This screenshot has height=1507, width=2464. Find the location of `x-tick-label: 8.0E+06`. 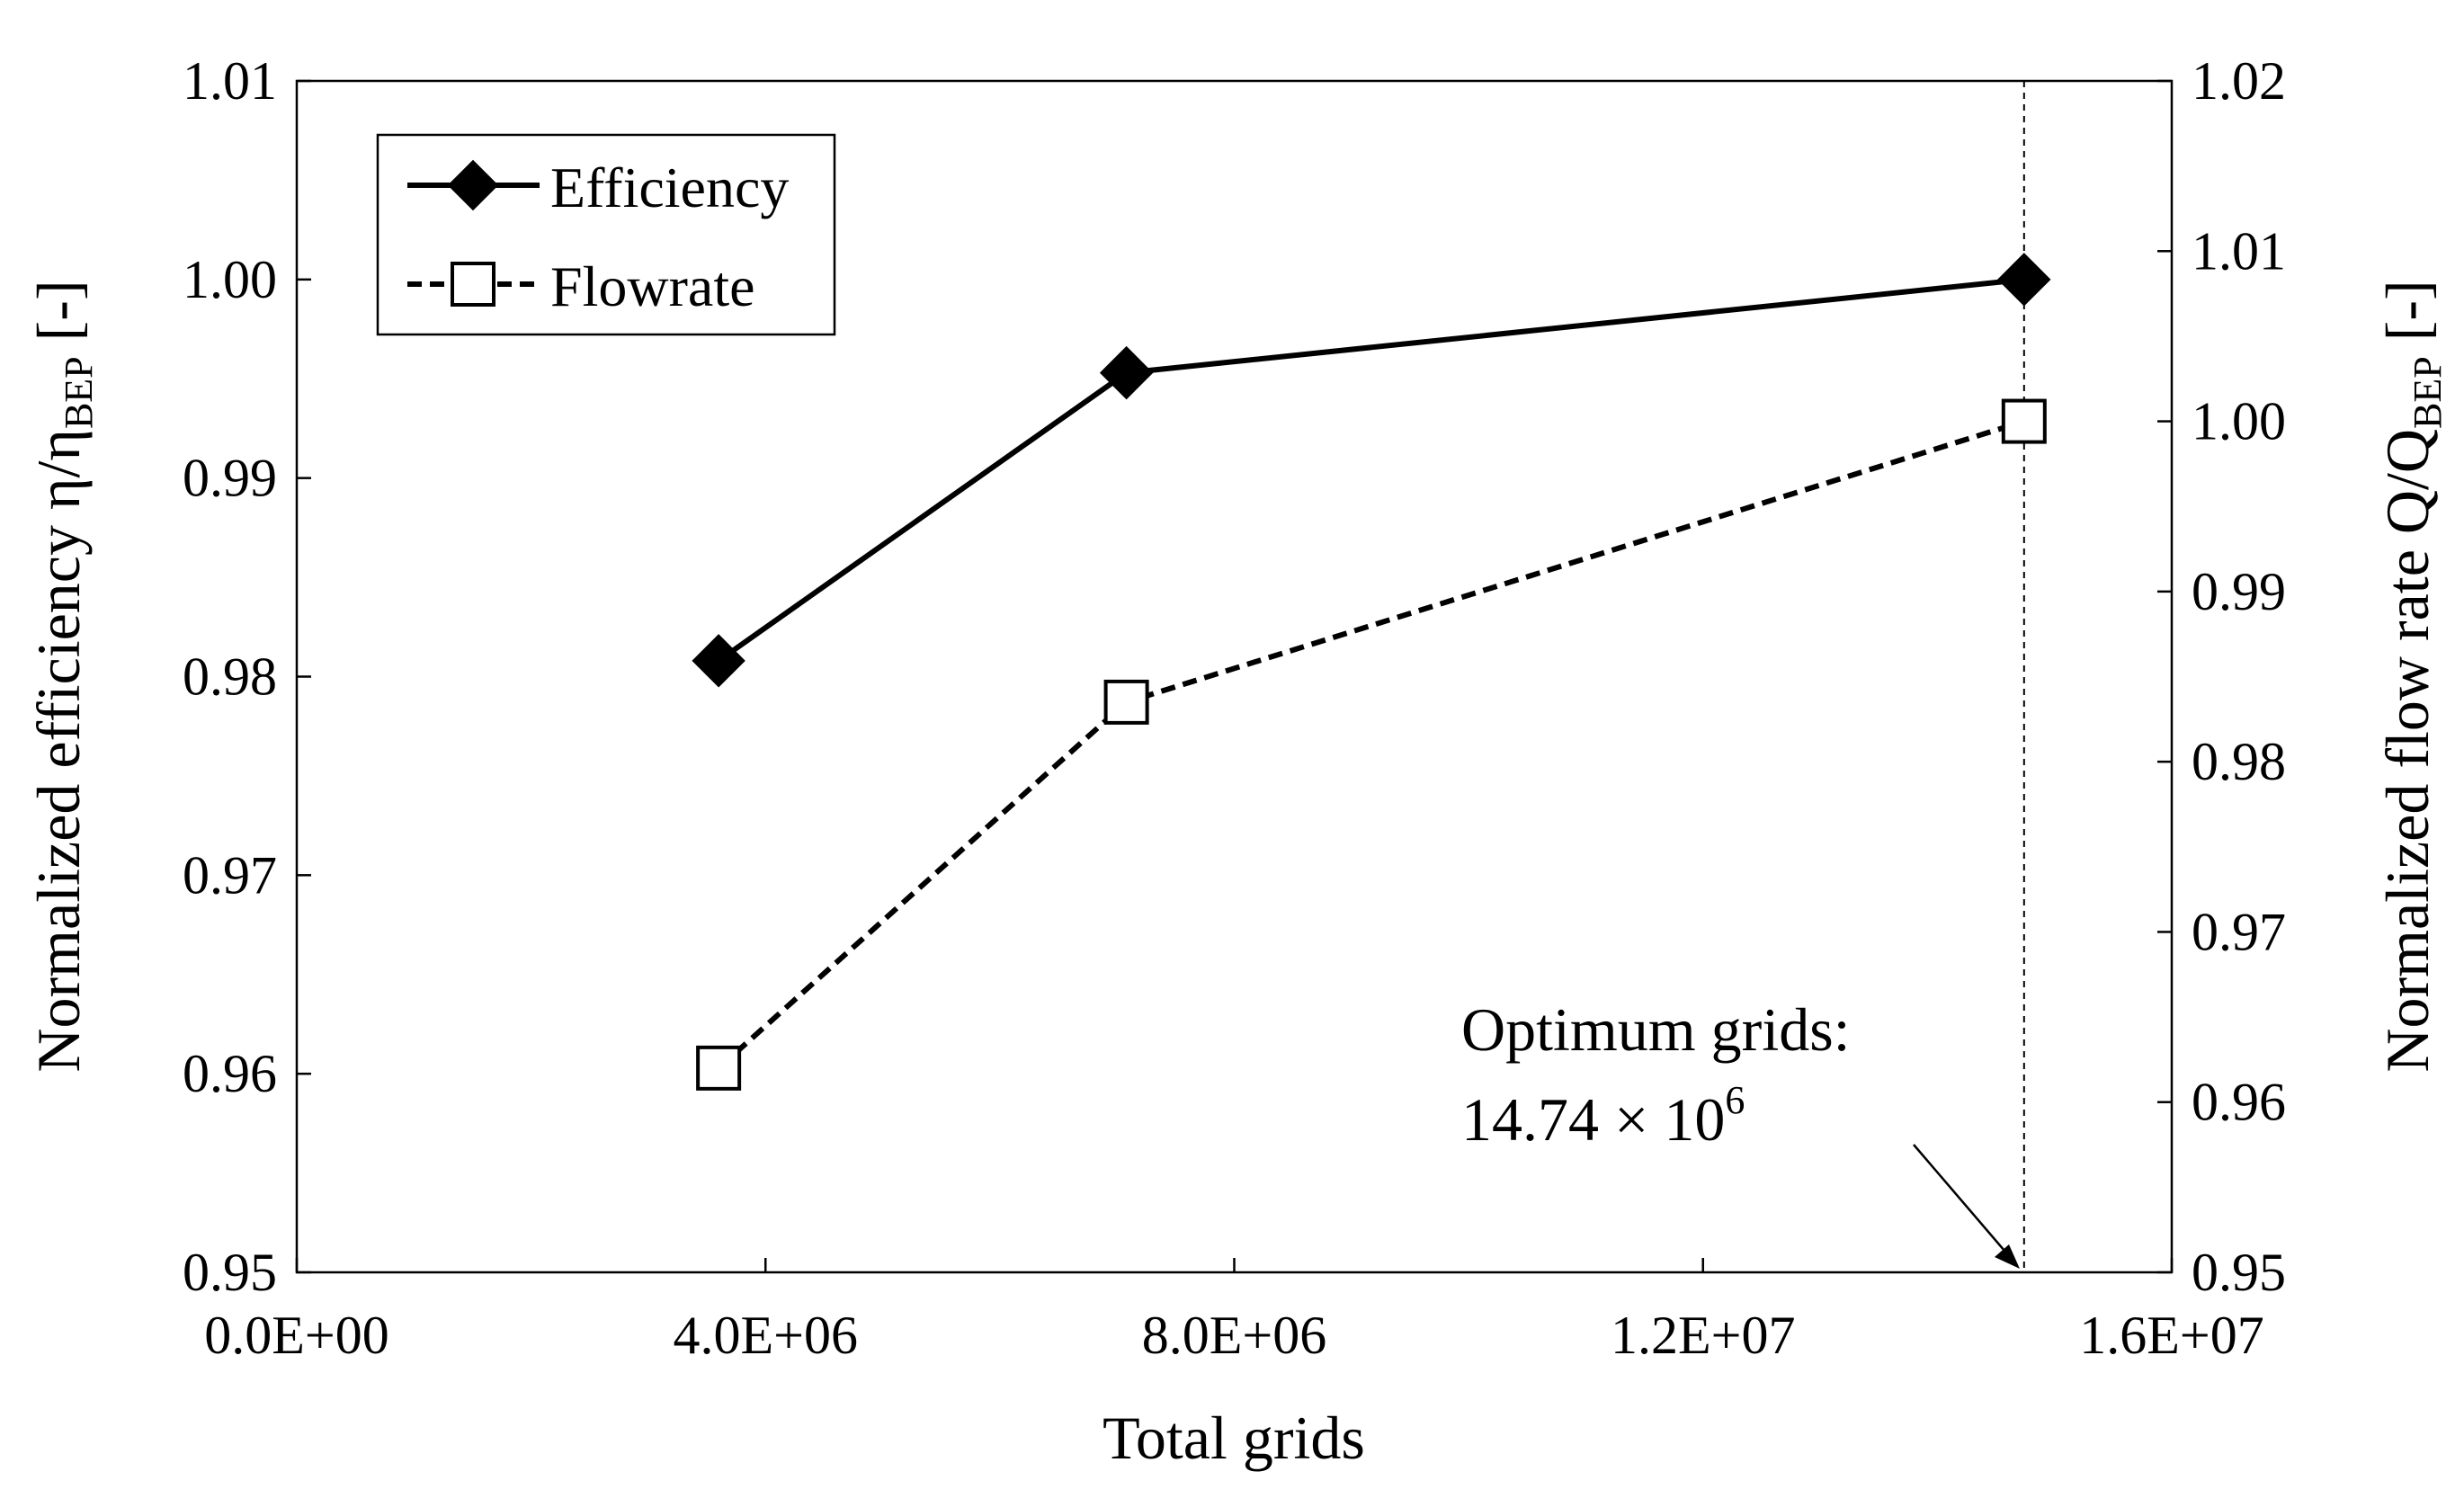

x-tick-label: 8.0E+06 is located at coordinates (1235, 1335).